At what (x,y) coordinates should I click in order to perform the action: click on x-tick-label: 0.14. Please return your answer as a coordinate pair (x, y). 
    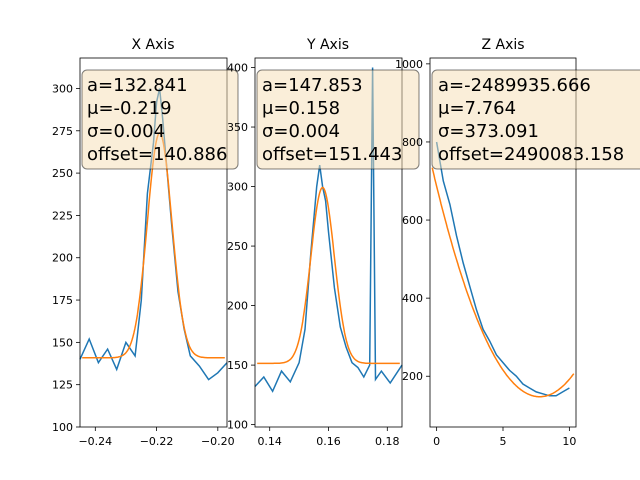
    Looking at the image, I should click on (269, 441).